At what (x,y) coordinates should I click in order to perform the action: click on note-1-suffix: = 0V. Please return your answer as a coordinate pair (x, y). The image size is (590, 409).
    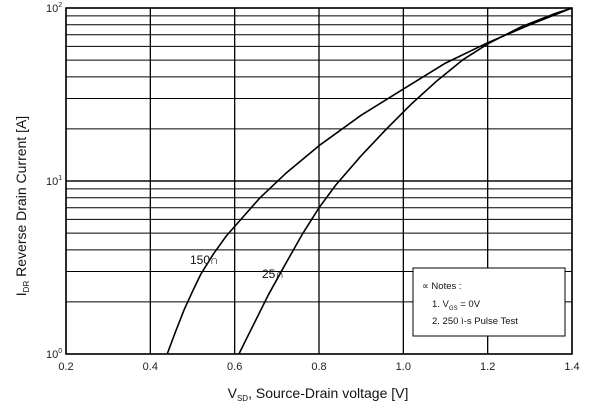
    Looking at the image, I should click on (469, 304).